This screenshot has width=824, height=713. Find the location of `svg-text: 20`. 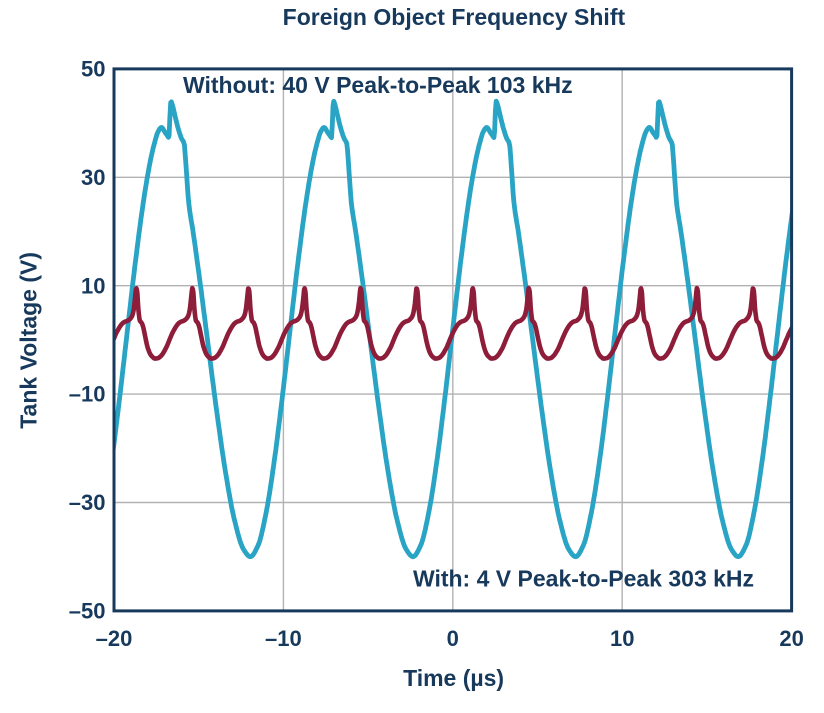

svg-text: 20 is located at coordinates (791, 638).